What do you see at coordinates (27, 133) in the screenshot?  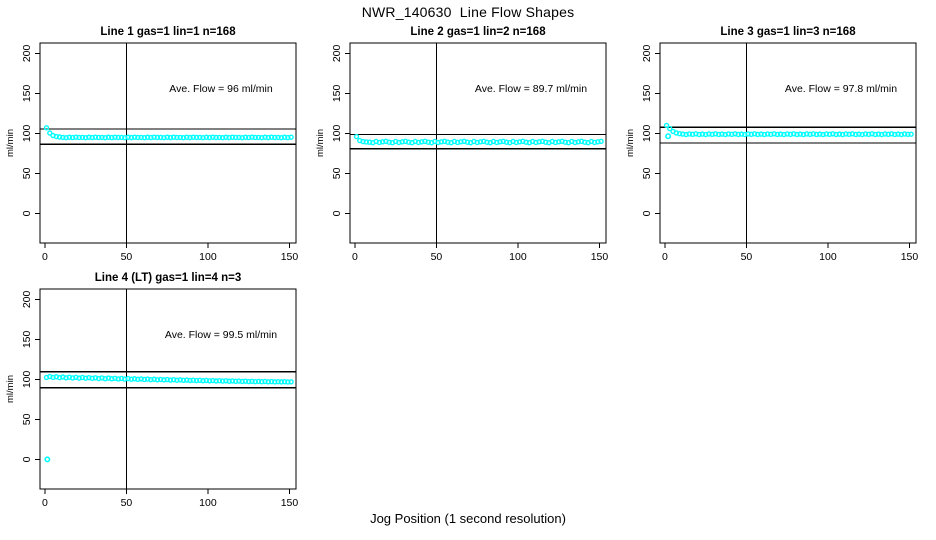 I see `y-tick-label: 100` at bounding box center [27, 133].